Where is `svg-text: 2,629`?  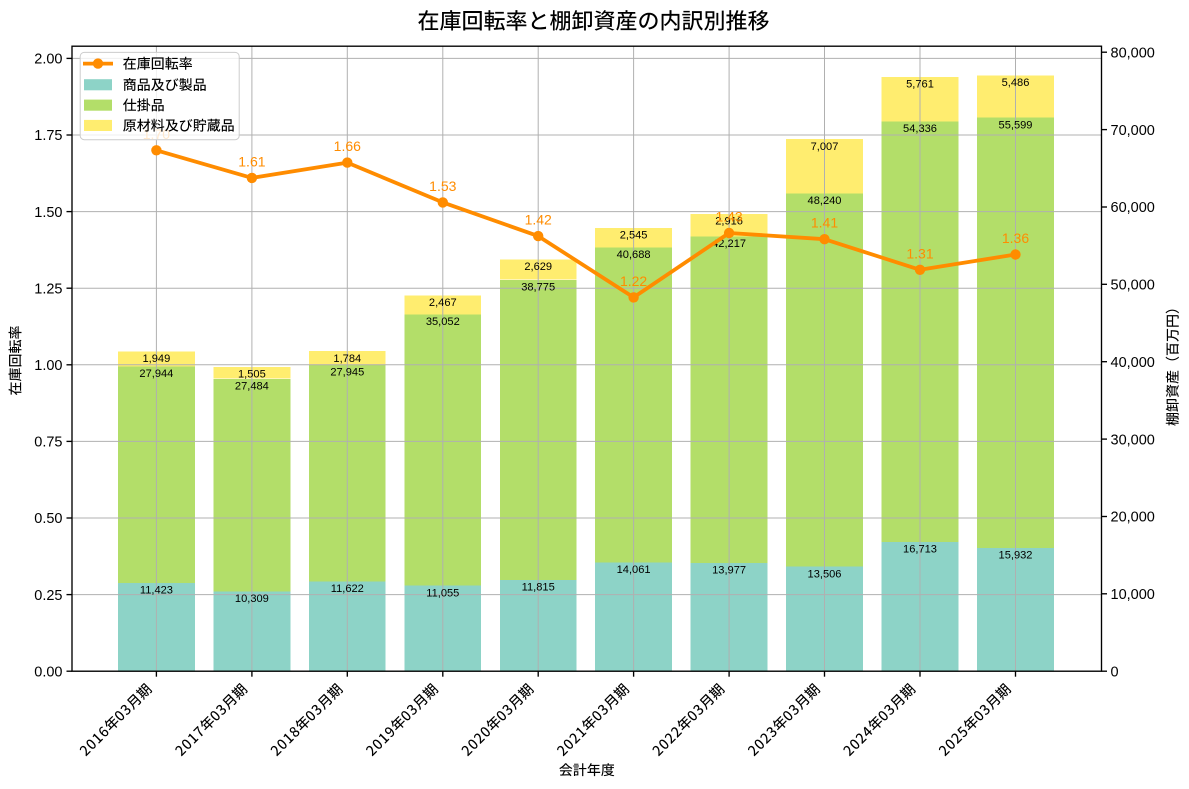 svg-text: 2,629 is located at coordinates (538, 267).